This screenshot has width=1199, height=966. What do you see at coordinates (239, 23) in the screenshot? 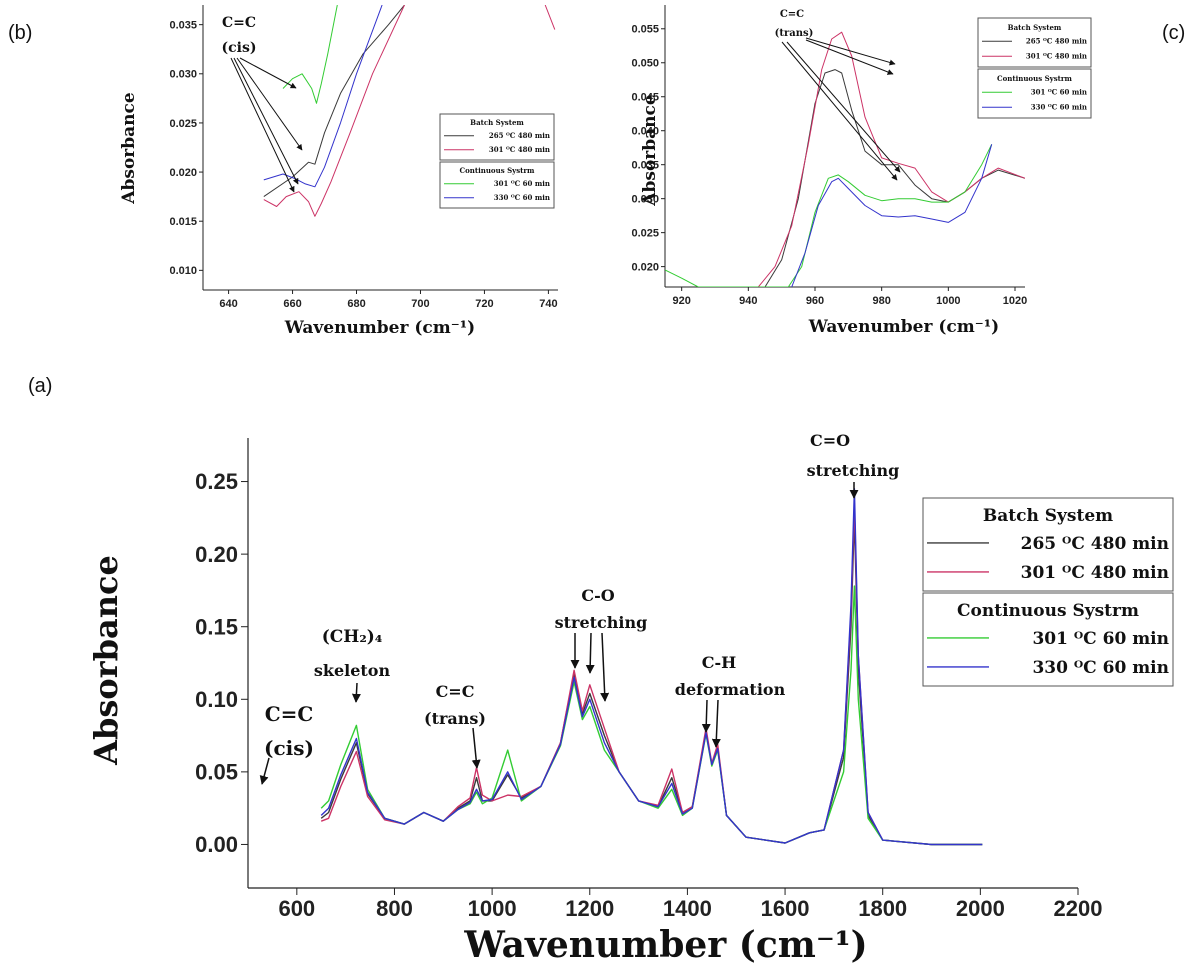
I see `annotation-cc-label: C=C` at bounding box center [239, 23].